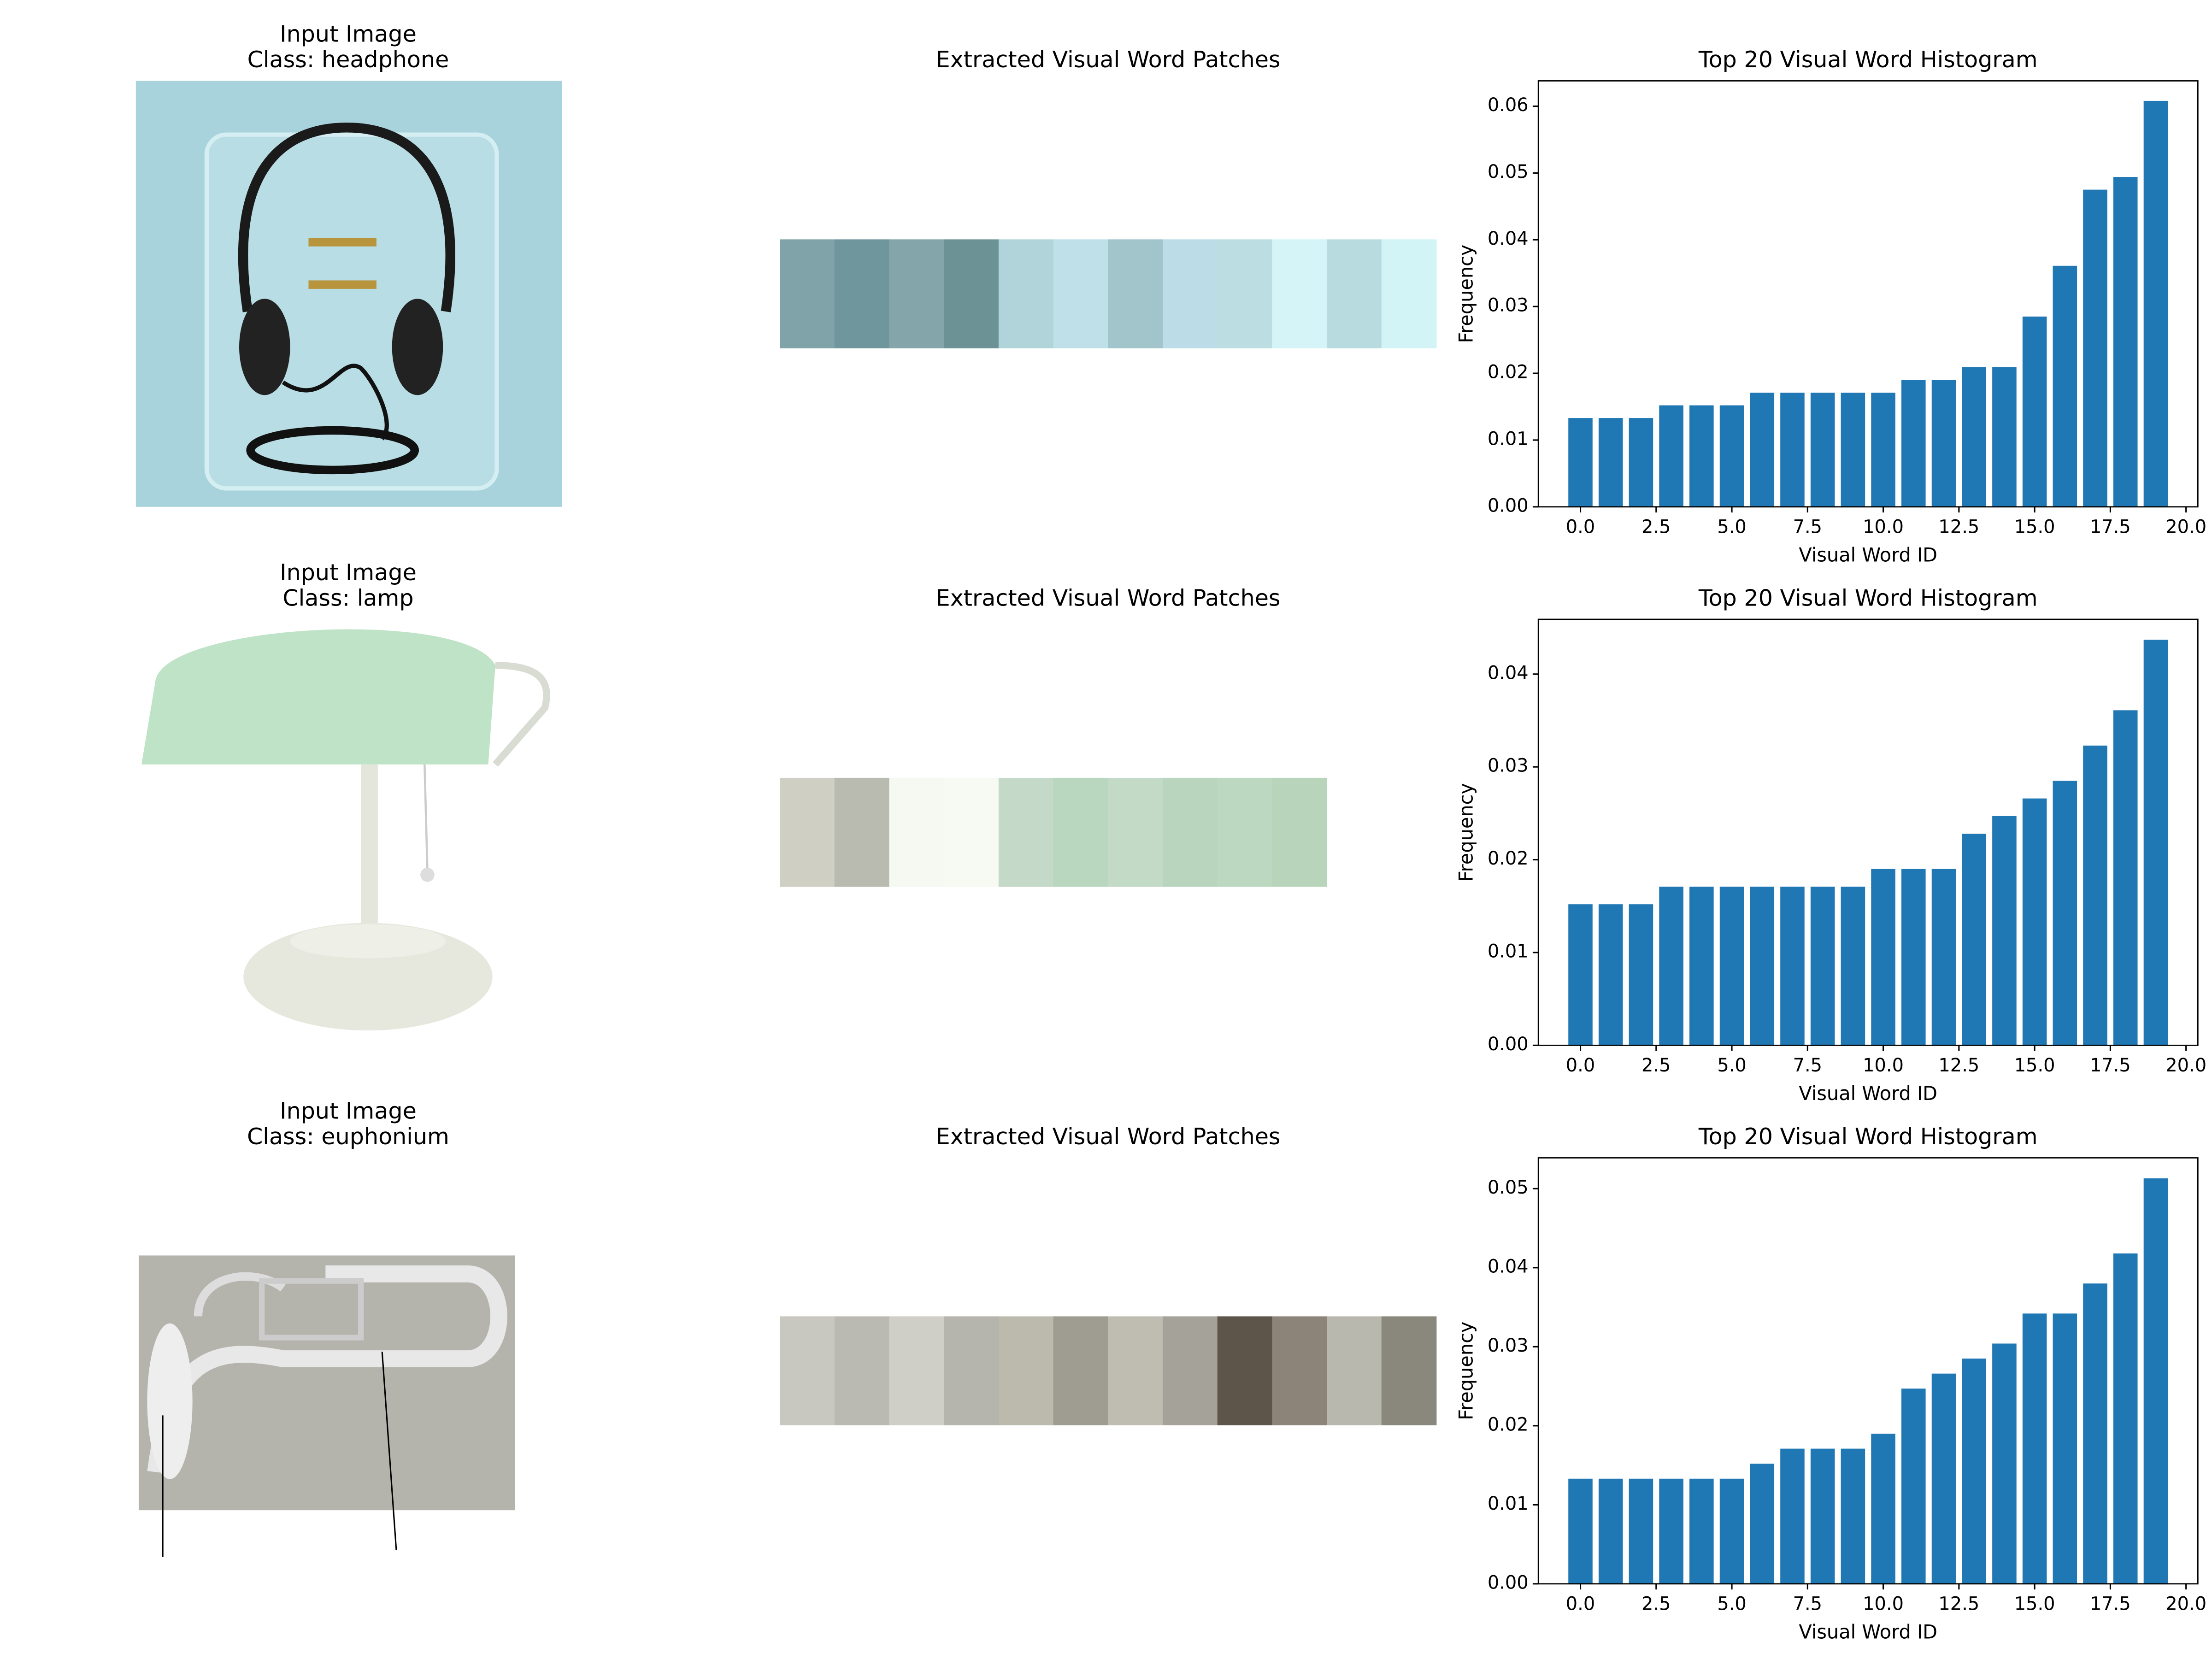 The image size is (2212, 1659). I want to click on chart-title: Top 20 Visual Word Histogram, so click(1868, 59).